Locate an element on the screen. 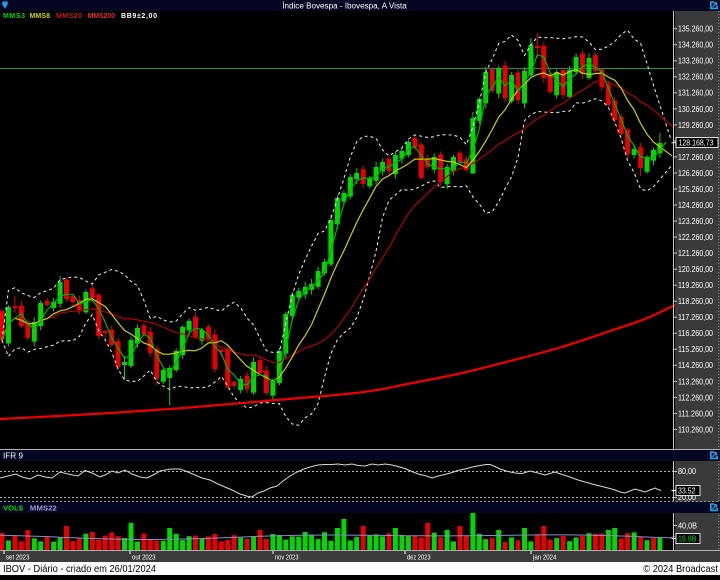 The width and height of the screenshot is (720, 580). svg-text: 113.260,00 is located at coordinates (695, 381).